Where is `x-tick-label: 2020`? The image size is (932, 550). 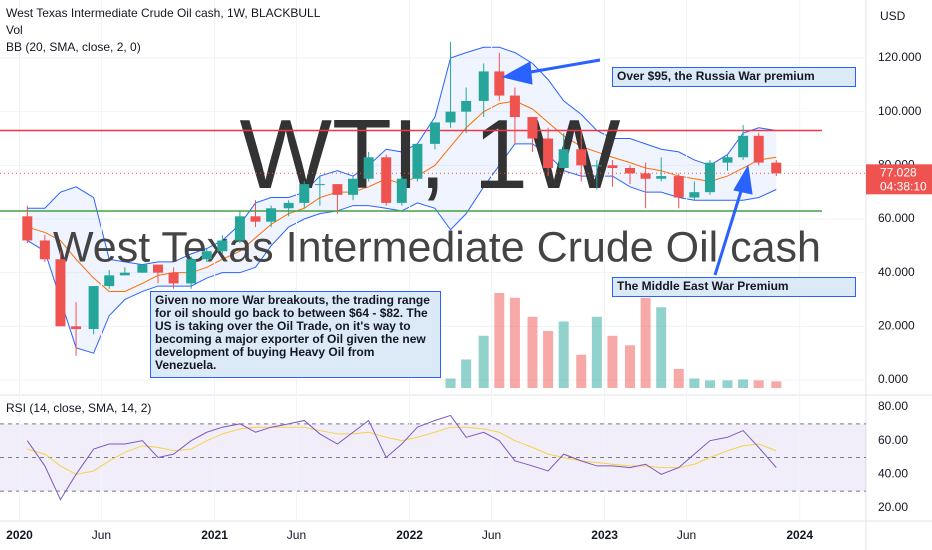 x-tick-label: 2020 is located at coordinates (19, 535).